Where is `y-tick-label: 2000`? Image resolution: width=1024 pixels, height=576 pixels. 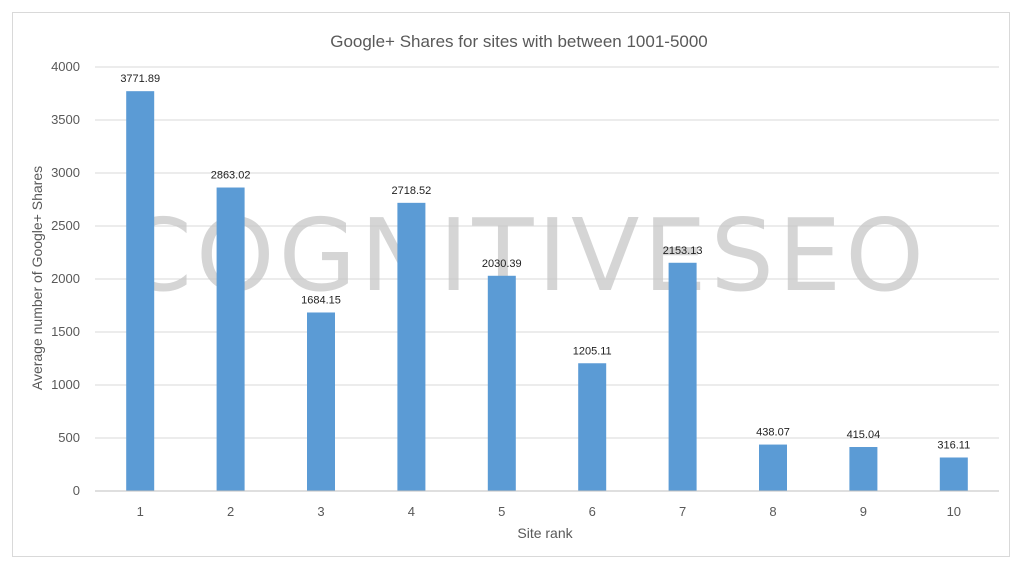
y-tick-label: 2000 is located at coordinates (65, 278).